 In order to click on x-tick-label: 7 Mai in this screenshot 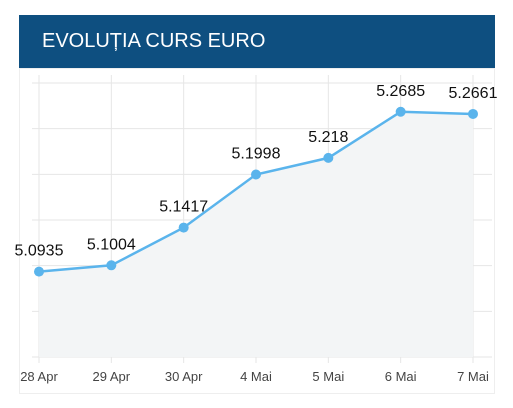, I will do `click(473, 376)`.